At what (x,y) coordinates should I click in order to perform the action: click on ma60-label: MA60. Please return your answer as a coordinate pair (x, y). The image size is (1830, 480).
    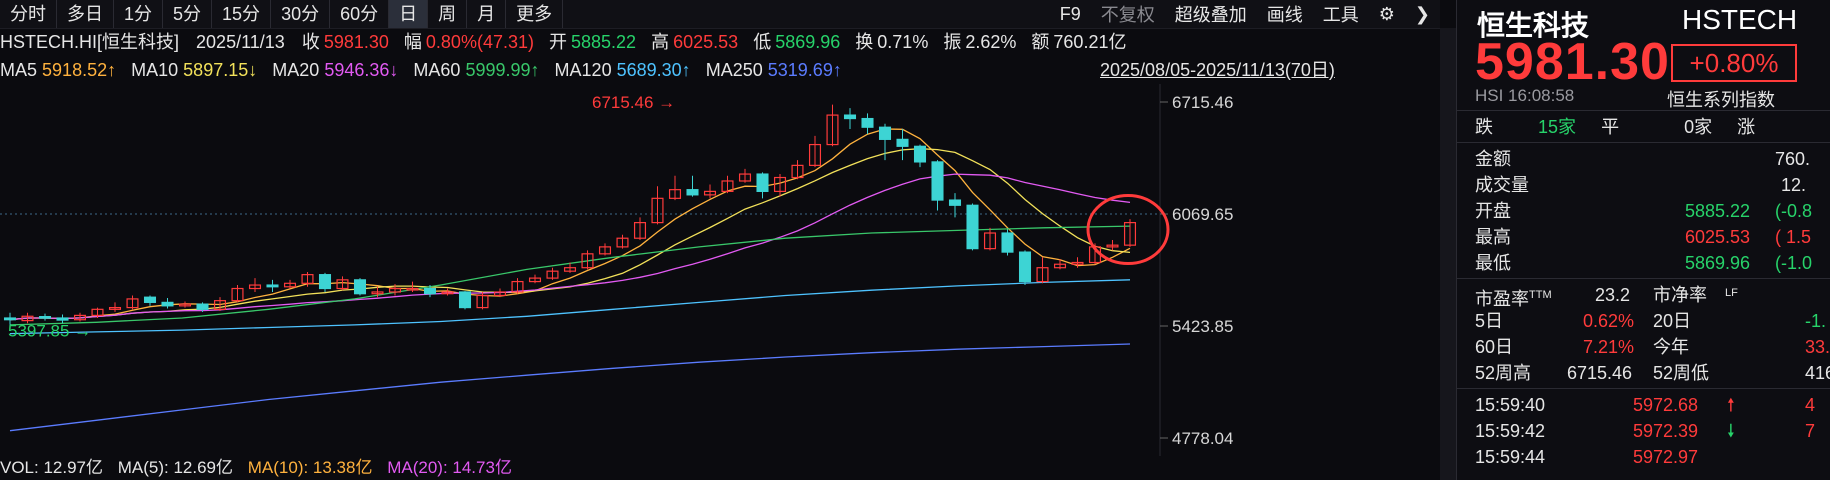
    Looking at the image, I should click on (437, 70).